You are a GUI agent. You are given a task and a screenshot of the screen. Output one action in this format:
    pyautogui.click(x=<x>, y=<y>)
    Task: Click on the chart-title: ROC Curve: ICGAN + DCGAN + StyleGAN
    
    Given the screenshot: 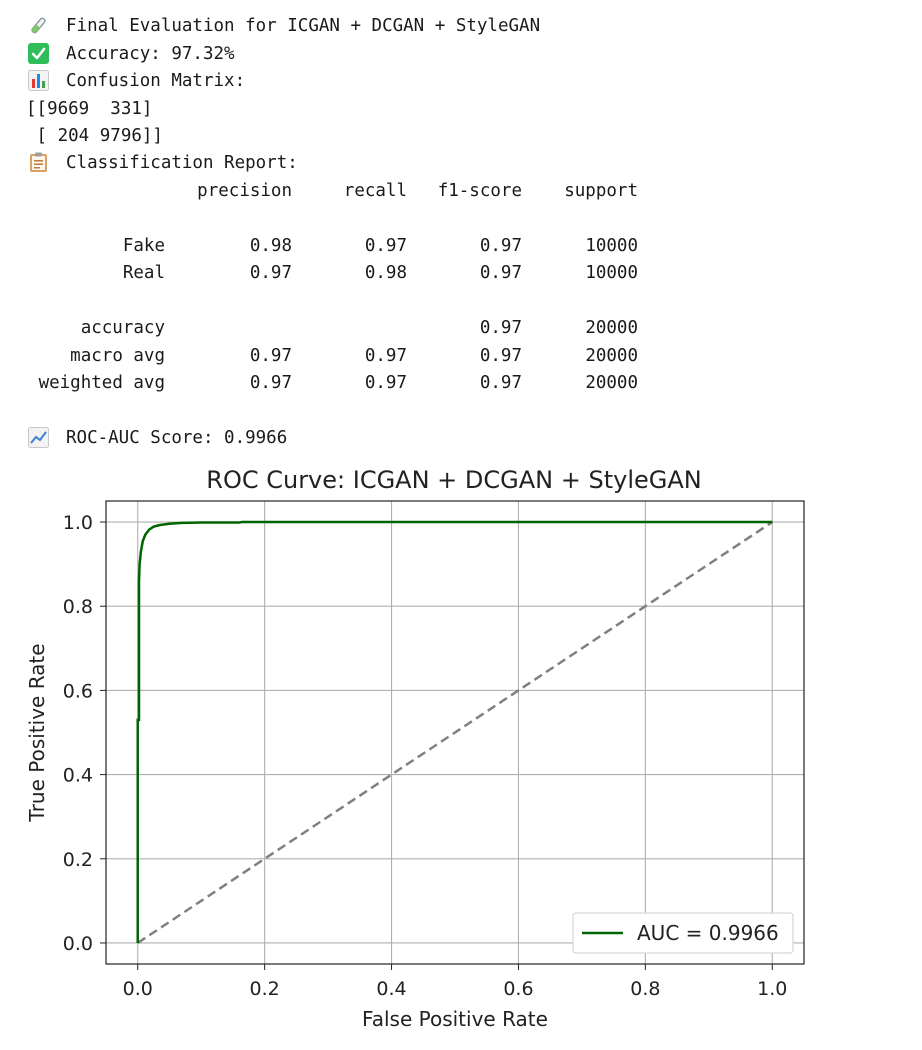 What is the action you would take?
    pyautogui.click(x=453, y=480)
    